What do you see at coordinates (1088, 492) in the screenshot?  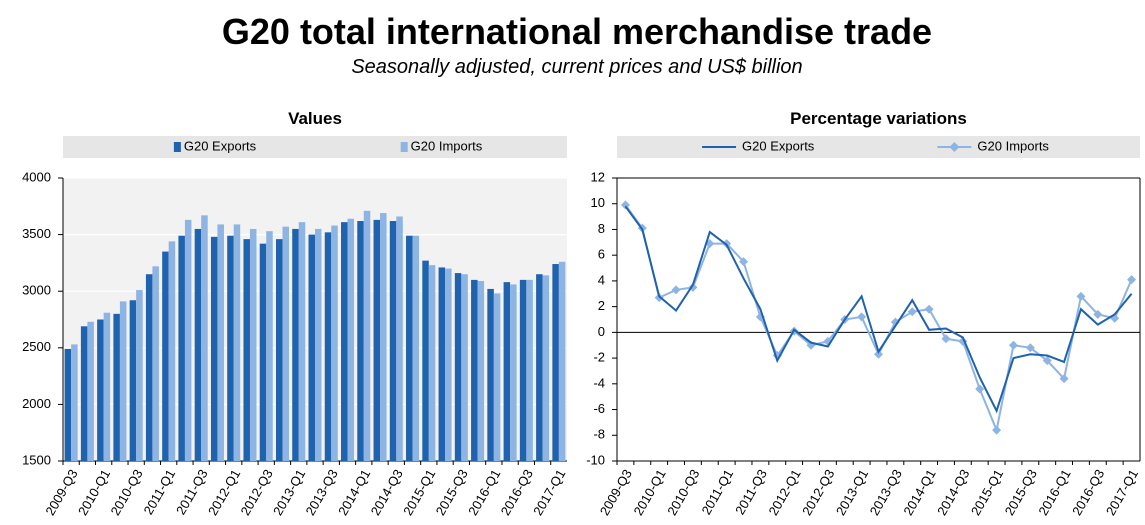 I see `x-tick-label: 2016-Q3` at bounding box center [1088, 492].